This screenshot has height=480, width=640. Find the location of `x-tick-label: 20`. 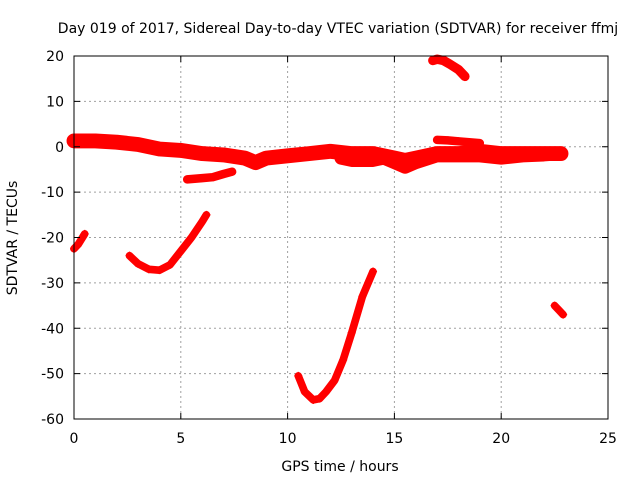

x-tick-label: 20 is located at coordinates (501, 439).